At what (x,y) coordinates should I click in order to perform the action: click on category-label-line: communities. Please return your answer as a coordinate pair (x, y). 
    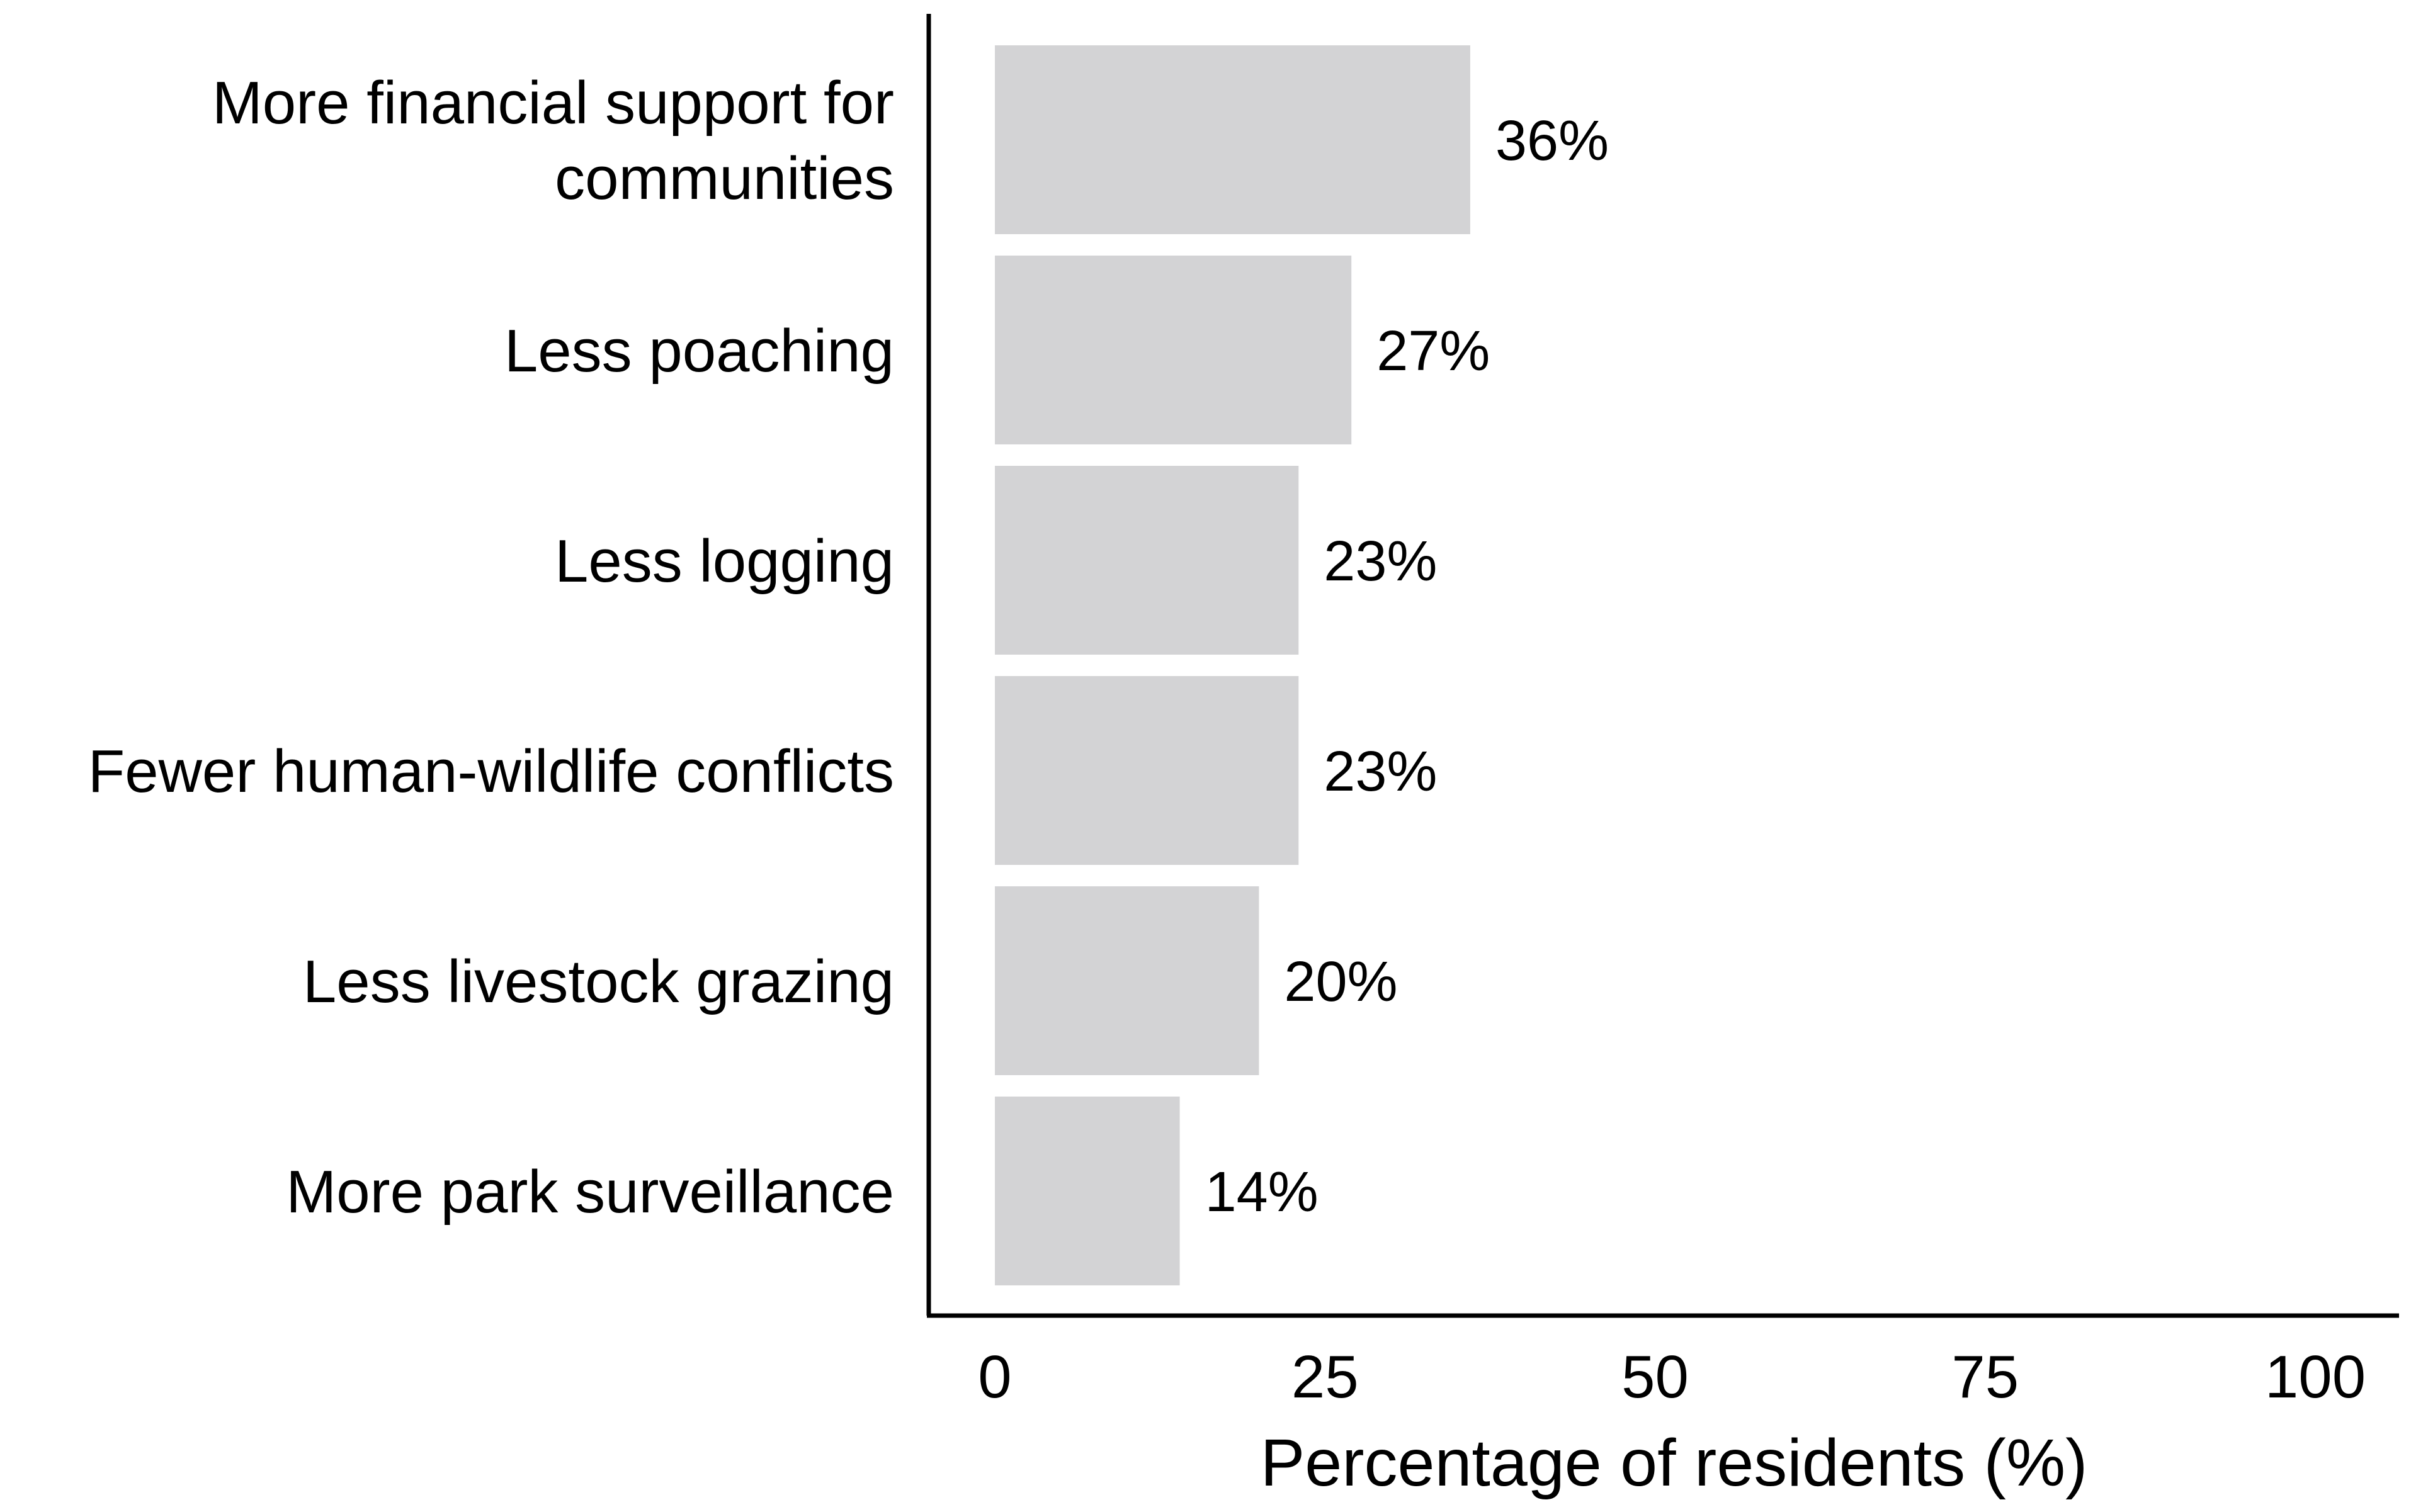
    Looking at the image, I should click on (724, 178).